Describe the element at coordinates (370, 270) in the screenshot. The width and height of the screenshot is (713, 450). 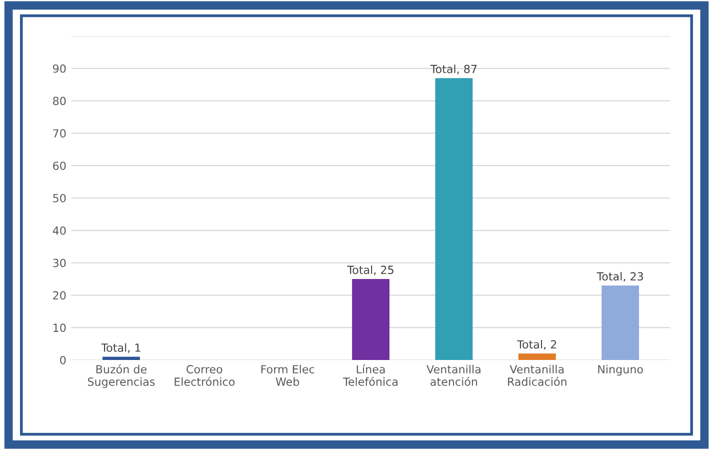
I see `data-label: Total, 25` at that location.